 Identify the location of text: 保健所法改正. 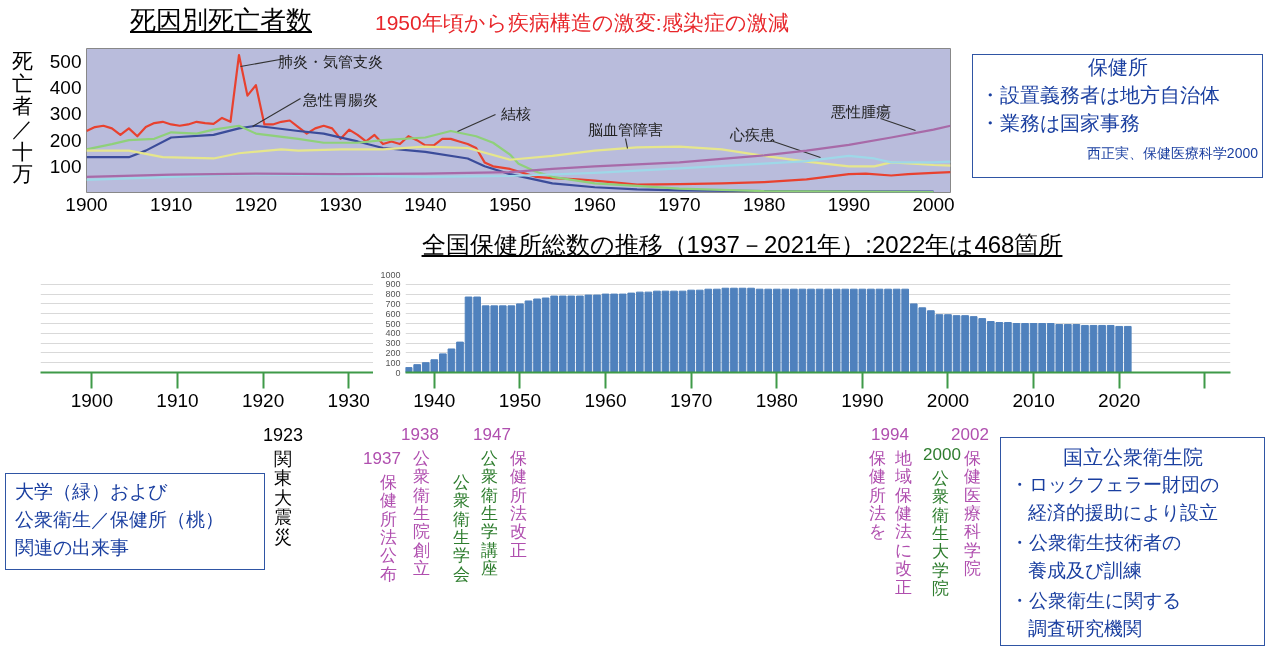
(518, 505).